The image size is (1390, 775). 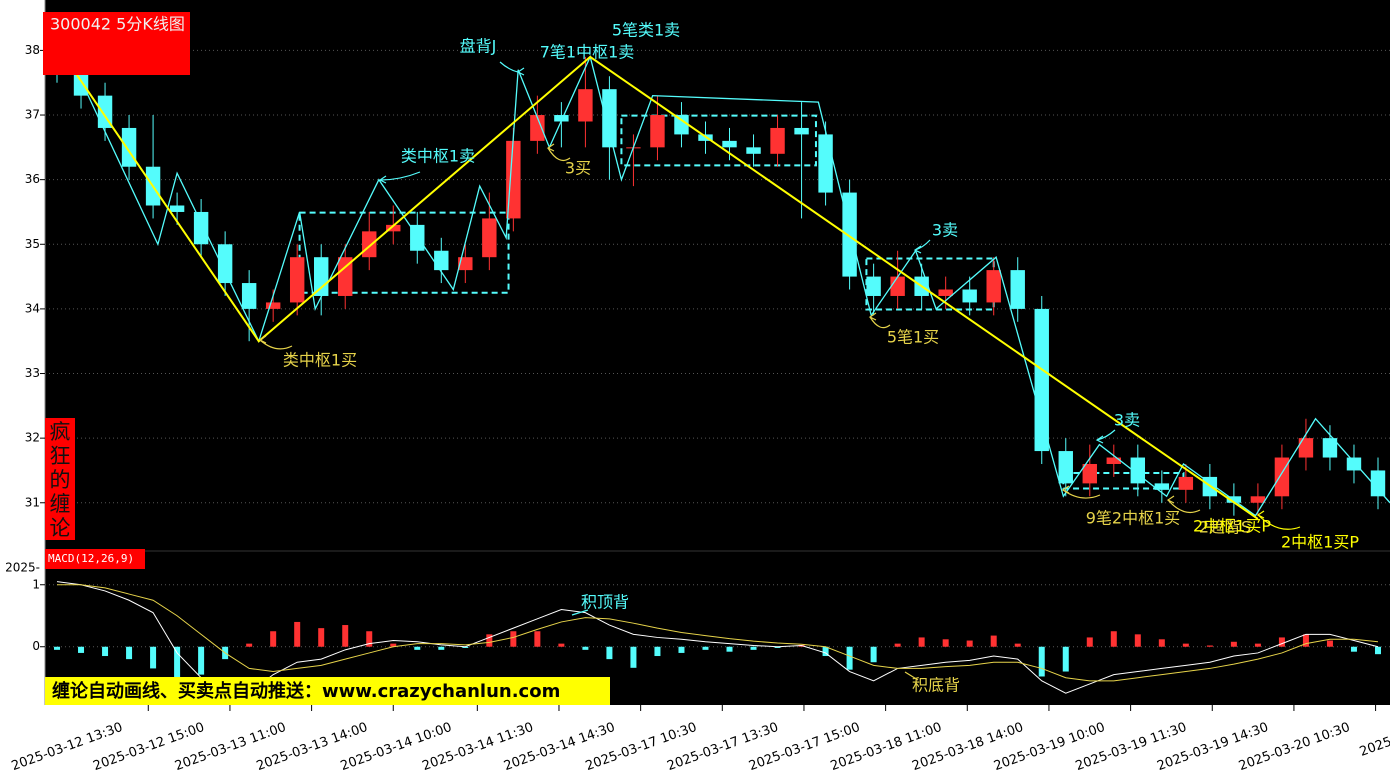 I want to click on annotation: 类中枢1买, so click(x=320, y=360).